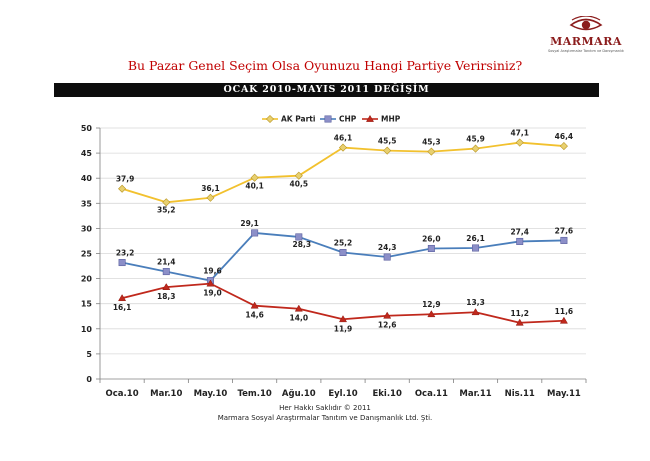 Image resolution: width=650 pixels, height=461 pixels. What do you see at coordinates (87, 329) in the screenshot?
I see `y-tick-label: 10` at bounding box center [87, 329].